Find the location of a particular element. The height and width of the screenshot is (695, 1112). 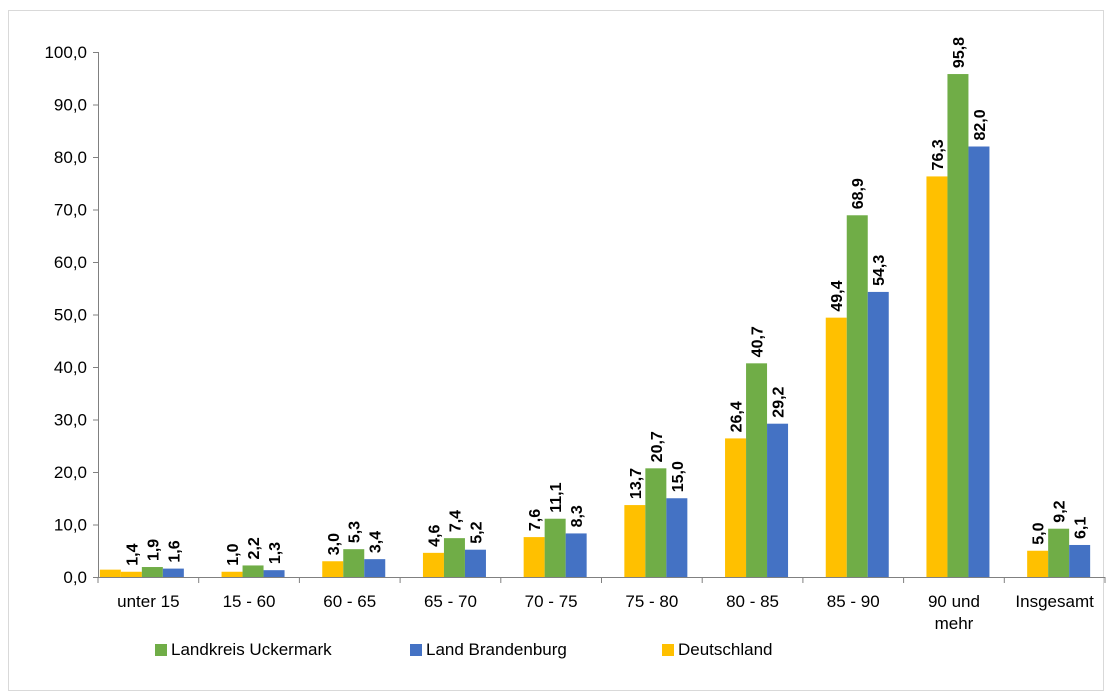

y-tick-label: 20,0 is located at coordinates (70, 472).